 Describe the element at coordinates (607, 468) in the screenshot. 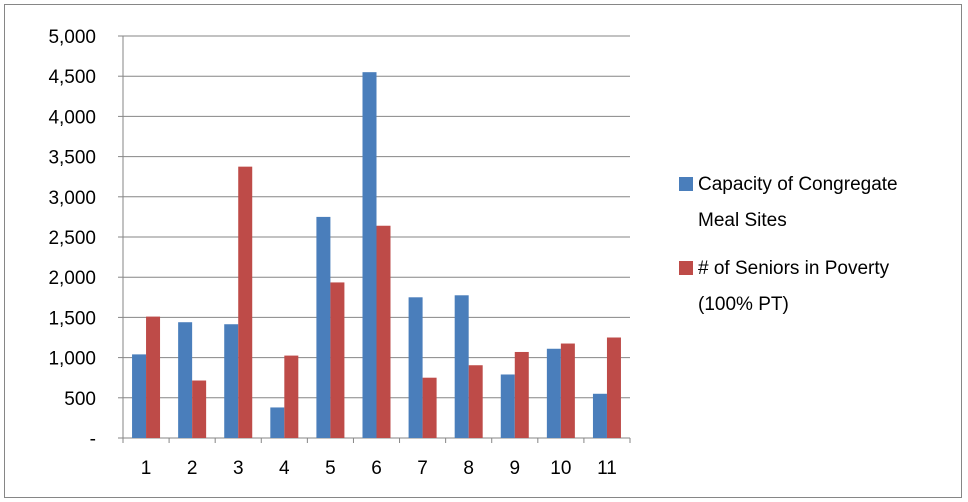

I see `x-tick-label: 11` at that location.